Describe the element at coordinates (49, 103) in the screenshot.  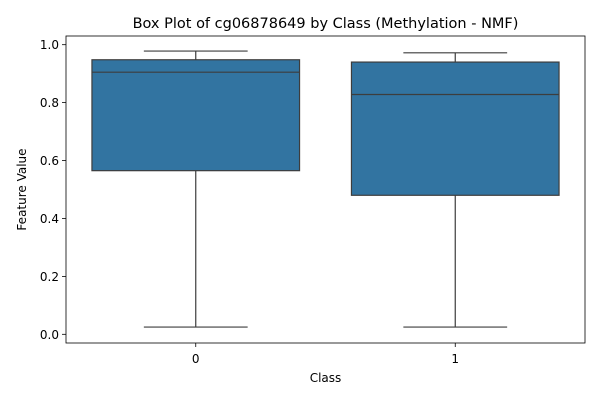
I see `y-tick-label: 0.8` at that location.